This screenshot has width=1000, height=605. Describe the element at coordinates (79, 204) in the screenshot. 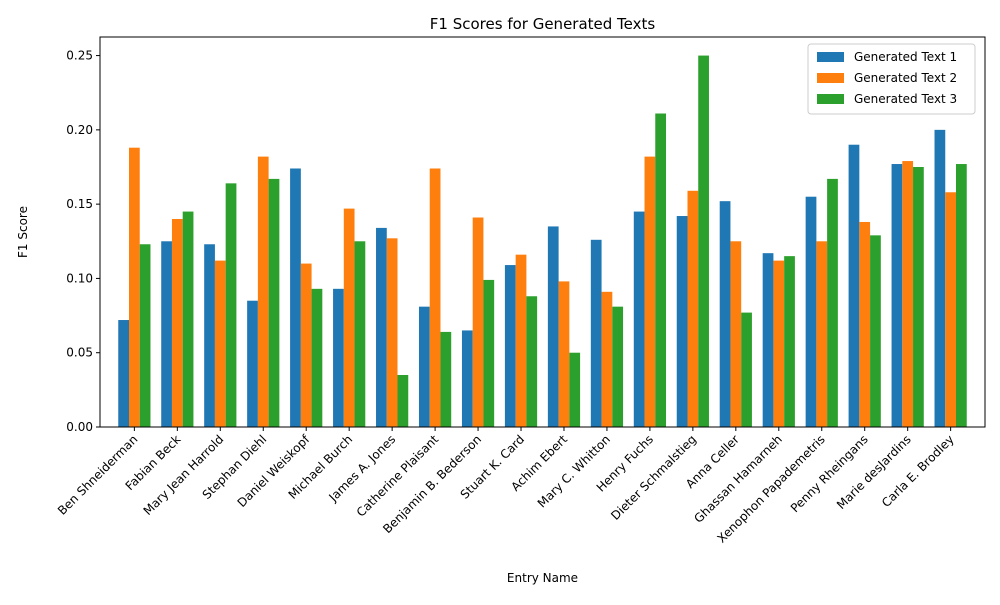

I see `y-tick-label: 0.15` at that location.